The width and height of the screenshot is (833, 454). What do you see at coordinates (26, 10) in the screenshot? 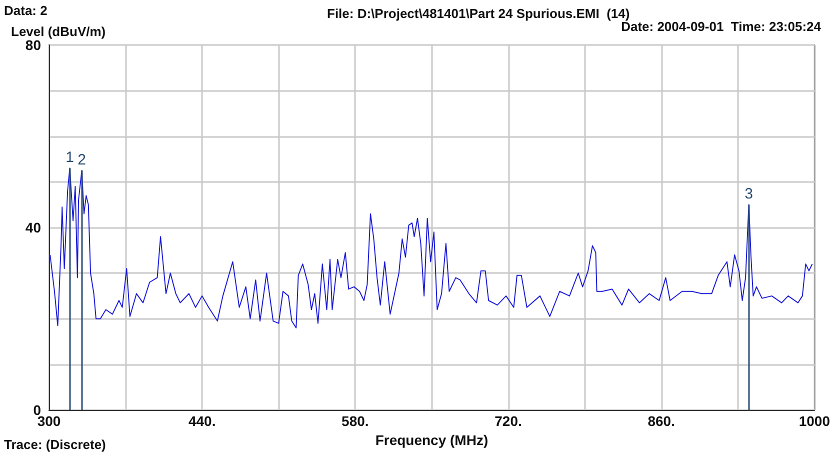
I see `text: Data: 2` at bounding box center [26, 10].